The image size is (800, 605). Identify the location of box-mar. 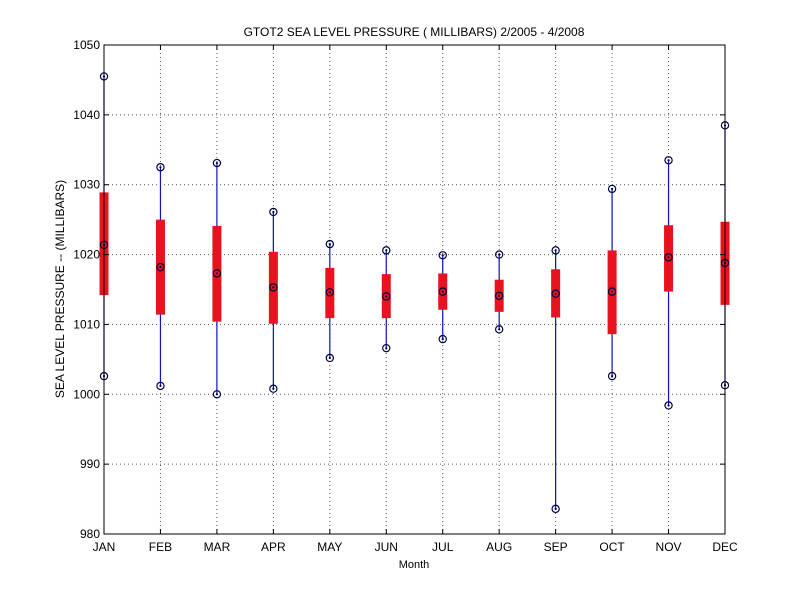
(217, 278).